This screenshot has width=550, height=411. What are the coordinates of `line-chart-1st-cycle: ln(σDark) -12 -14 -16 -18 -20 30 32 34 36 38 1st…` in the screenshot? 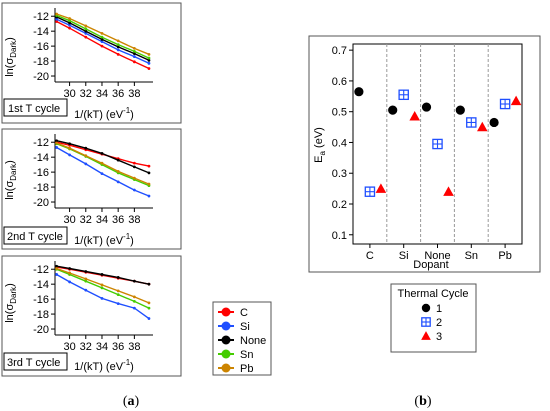 It's located at (91, 63).